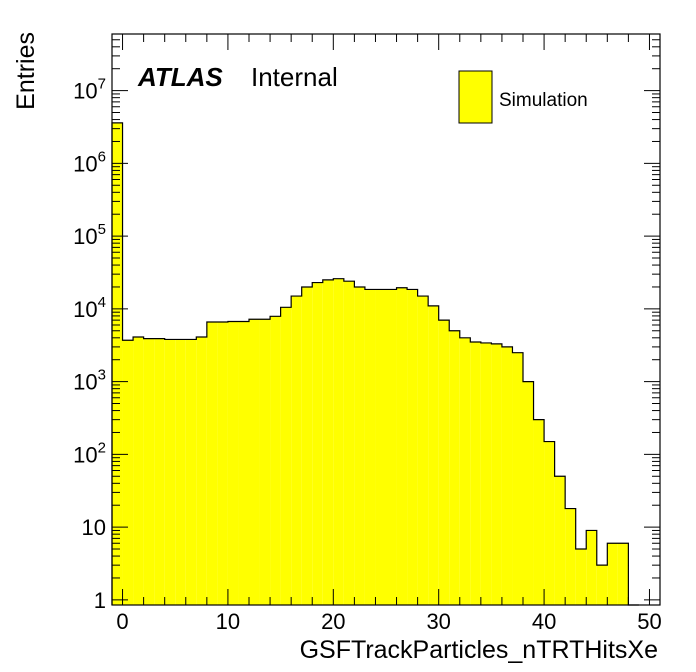 The width and height of the screenshot is (696, 672). What do you see at coordinates (89, 344) in the screenshot?
I see `y-tick-labels: 1 10 10² 10³ 10⁴ 10⁵ 10⁶ 10⁷` at bounding box center [89, 344].